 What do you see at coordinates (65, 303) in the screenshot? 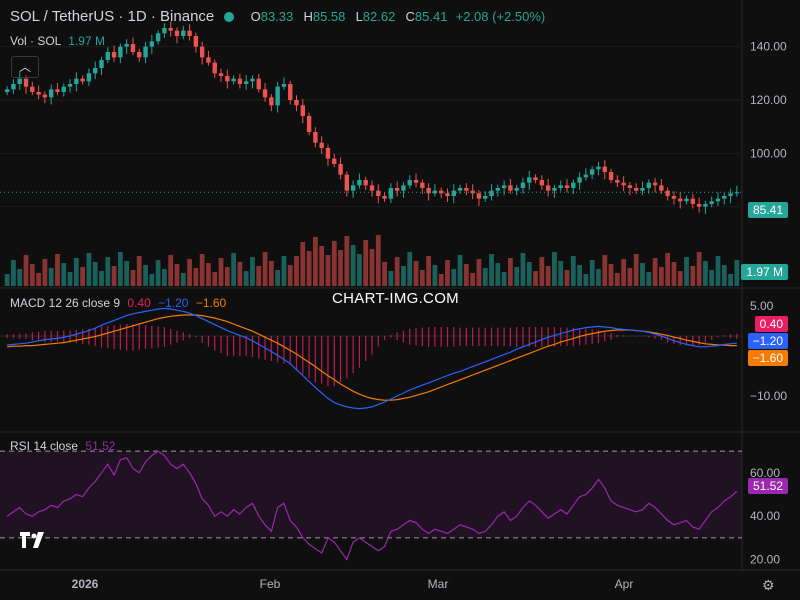
I see `macd-label: MACD 12 26 close 9` at bounding box center [65, 303].